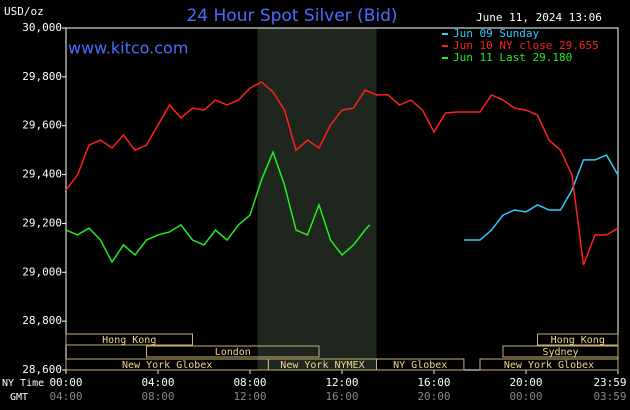  What do you see at coordinates (341, 382) in the screenshot?
I see `x-tick-label: 12:00` at bounding box center [341, 382].